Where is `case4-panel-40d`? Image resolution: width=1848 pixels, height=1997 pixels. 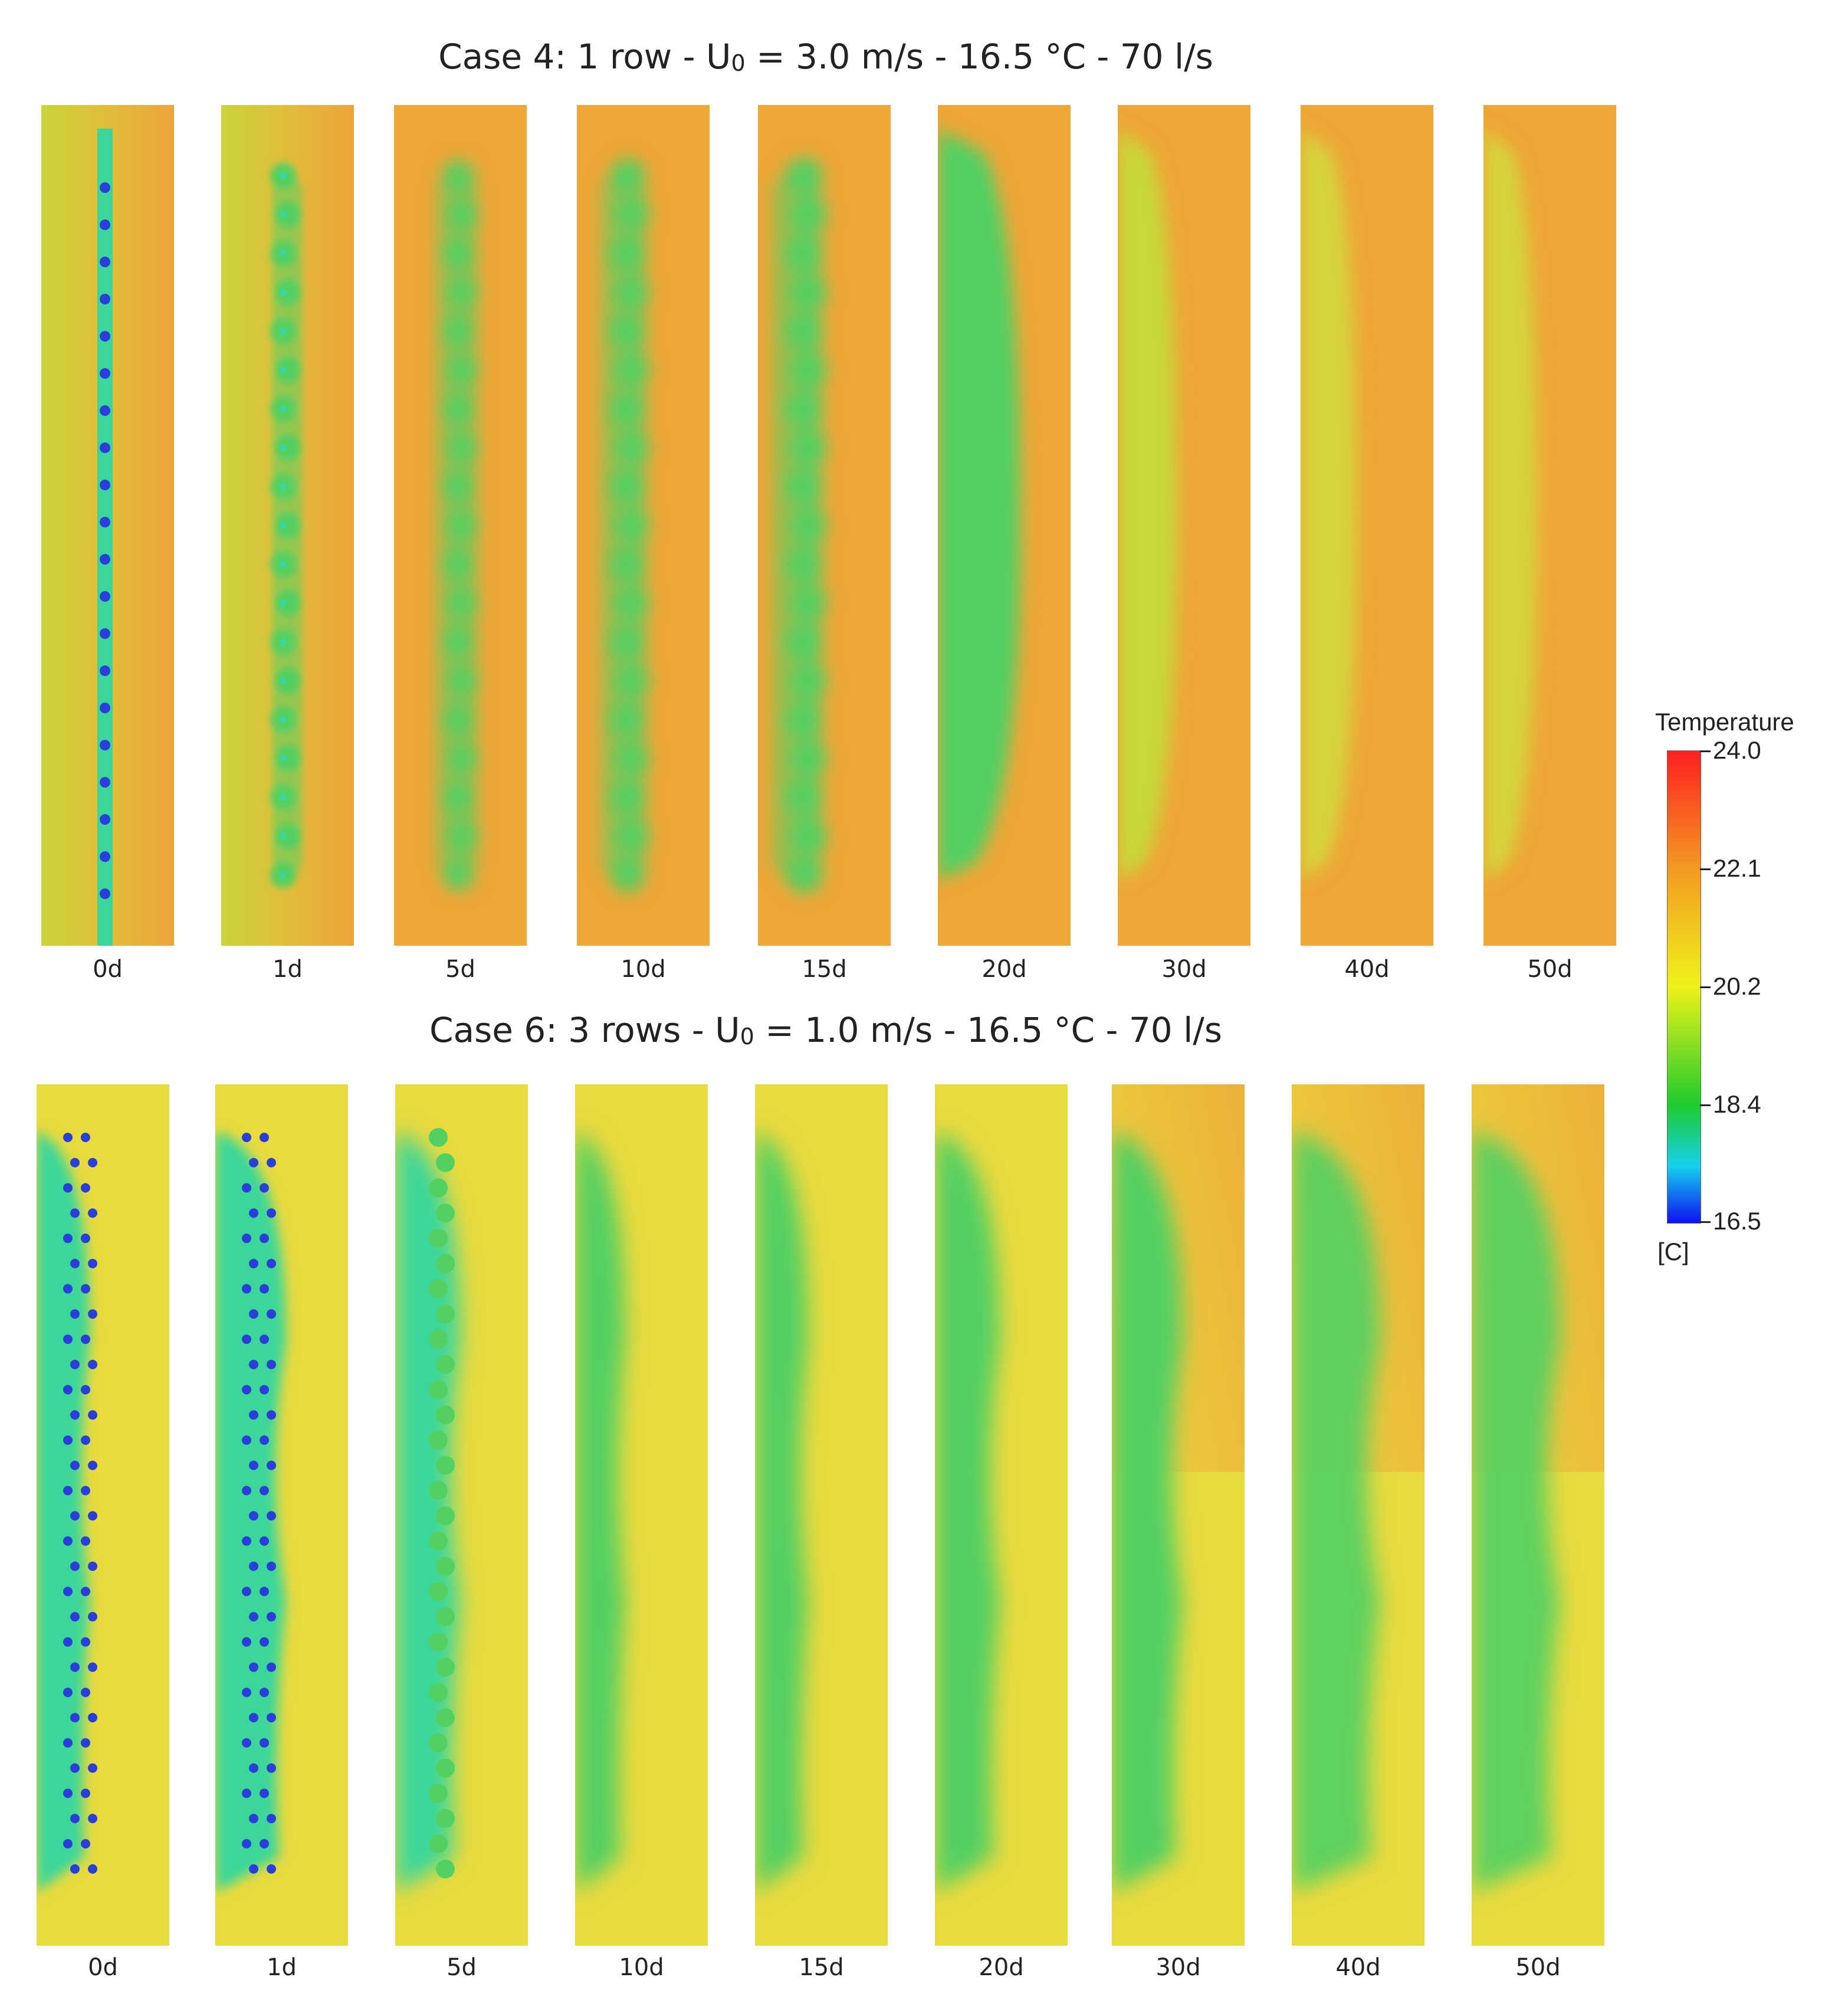 case4-panel-40d is located at coordinates (1367, 525).